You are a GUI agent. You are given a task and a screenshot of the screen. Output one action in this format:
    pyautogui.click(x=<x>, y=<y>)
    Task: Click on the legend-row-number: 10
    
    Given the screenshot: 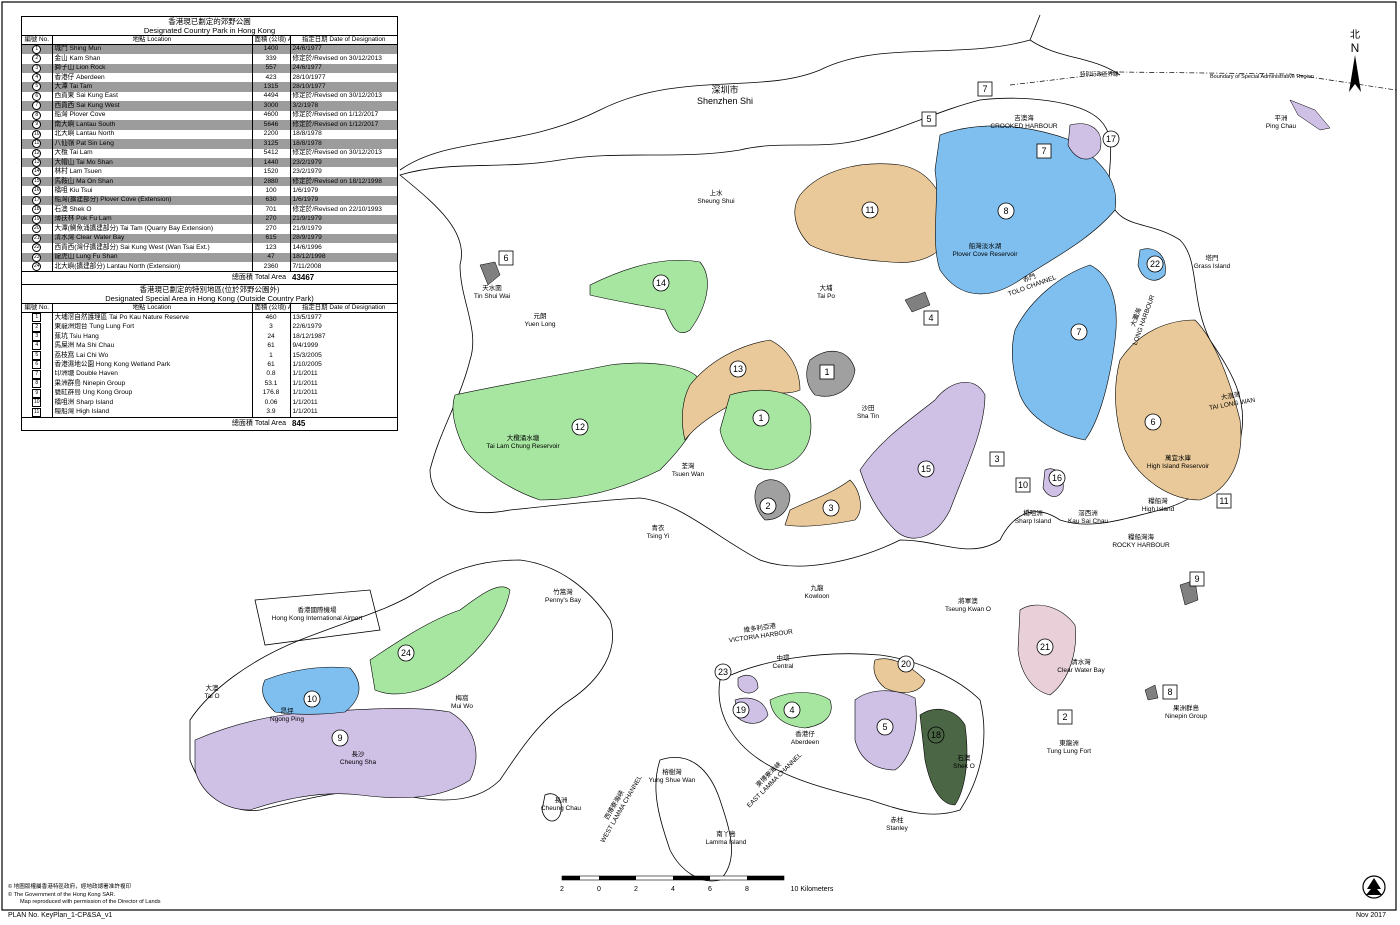 What is the action you would take?
    pyautogui.click(x=37, y=403)
    